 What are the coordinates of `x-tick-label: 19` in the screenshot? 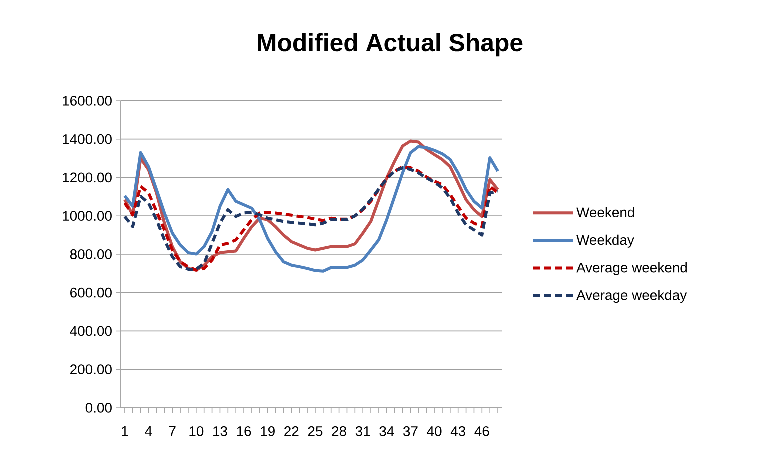 It's located at (268, 431).